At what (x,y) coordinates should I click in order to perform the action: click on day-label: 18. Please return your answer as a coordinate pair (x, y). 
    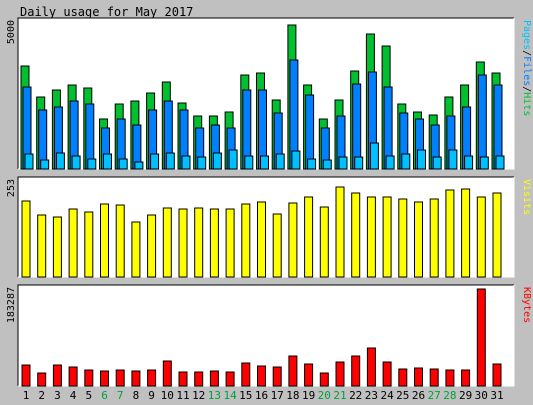
    Looking at the image, I should click on (292, 395).